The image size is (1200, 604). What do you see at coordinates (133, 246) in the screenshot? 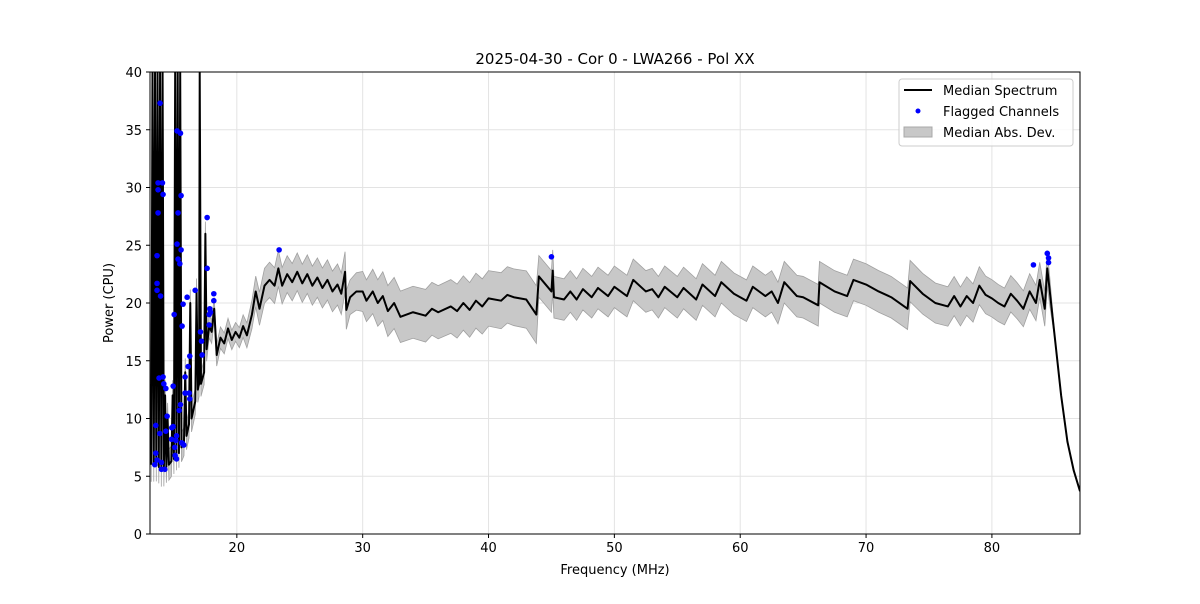
I see `y-tick-label: 25` at bounding box center [133, 246].